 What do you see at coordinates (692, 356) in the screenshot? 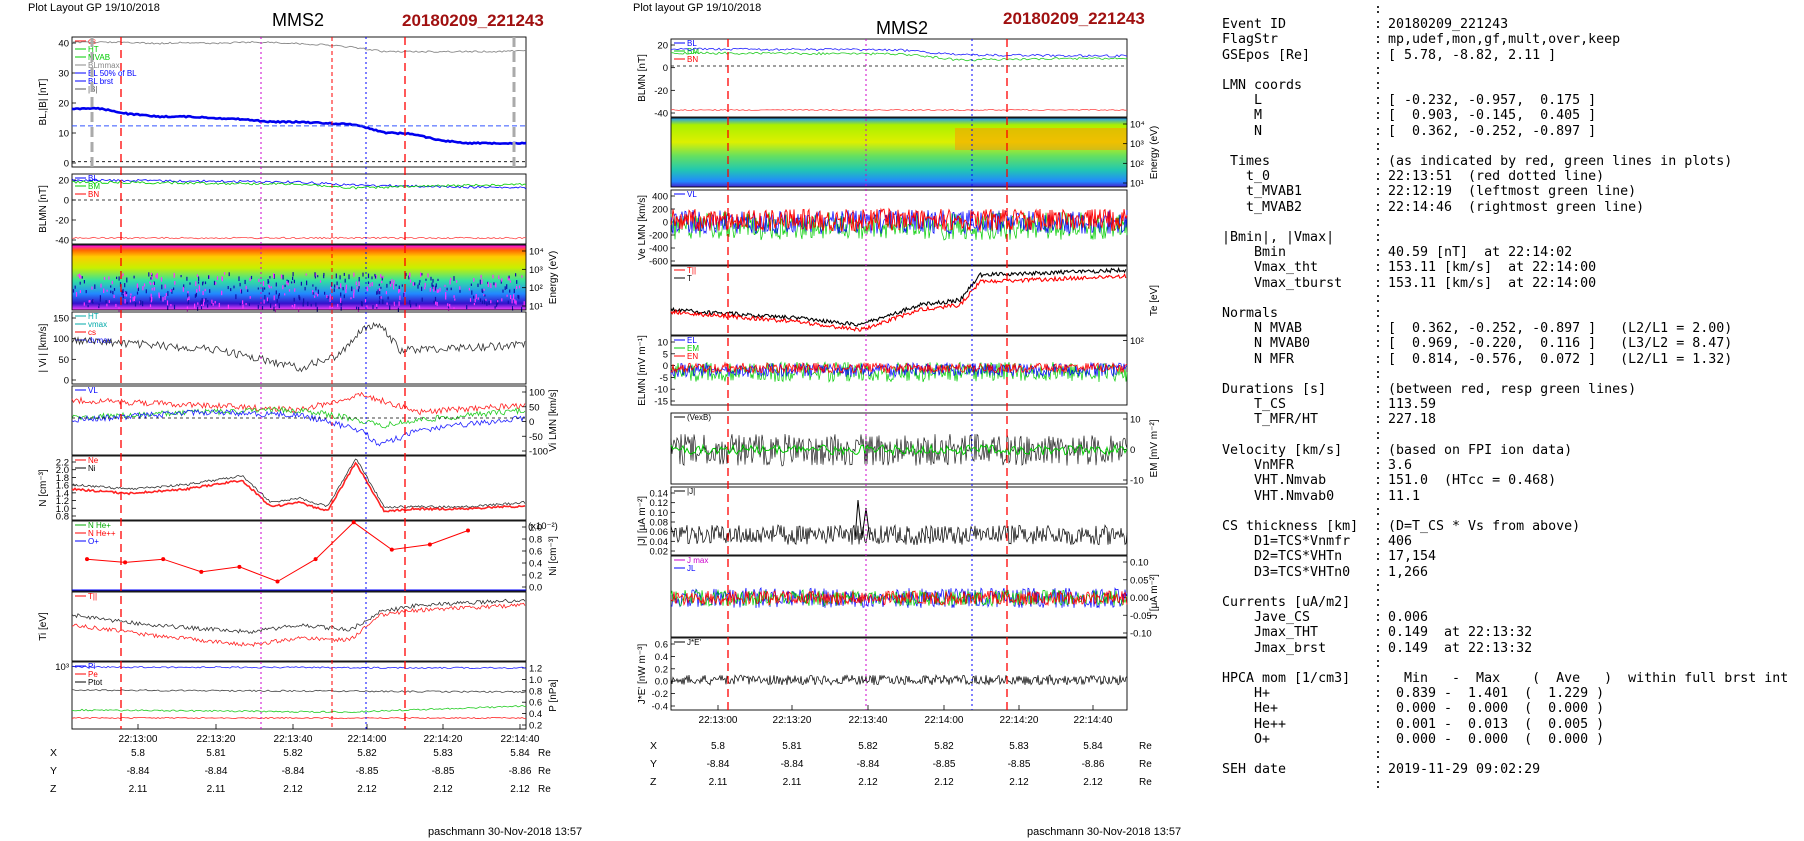
I see `legend-entry: EN` at bounding box center [692, 356].